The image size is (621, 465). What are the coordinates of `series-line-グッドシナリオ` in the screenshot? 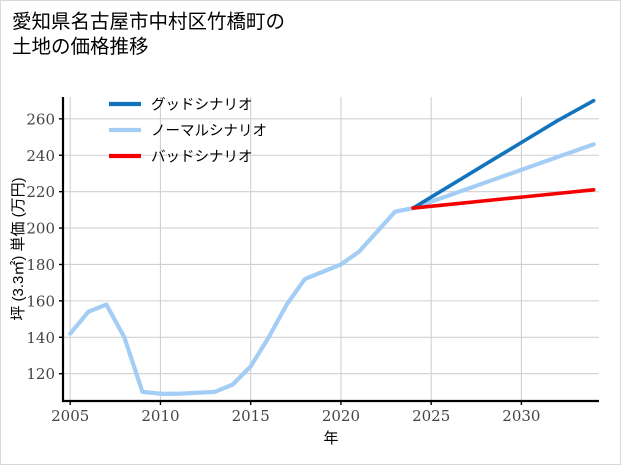 It's located at (503, 154).